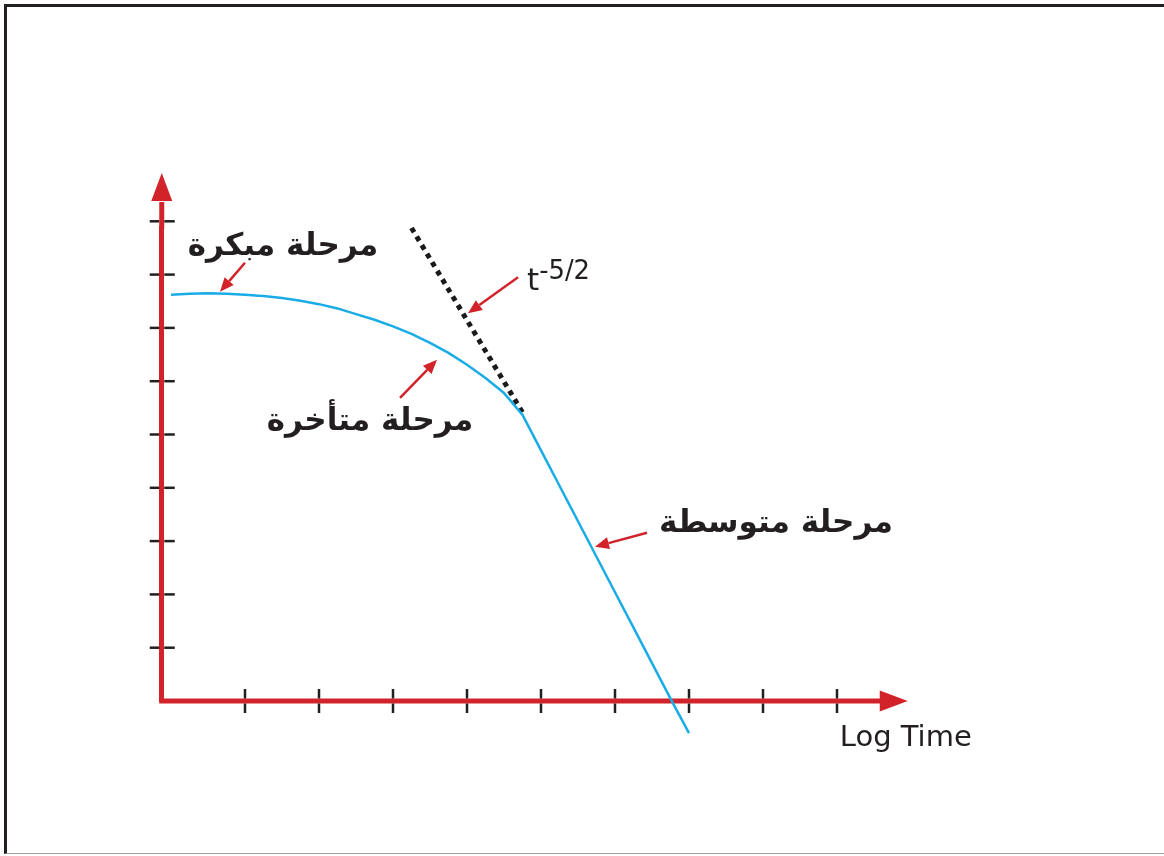 The width and height of the screenshot is (1164, 856). I want to click on annotation: t$^{-5/2}$, so click(559, 277).